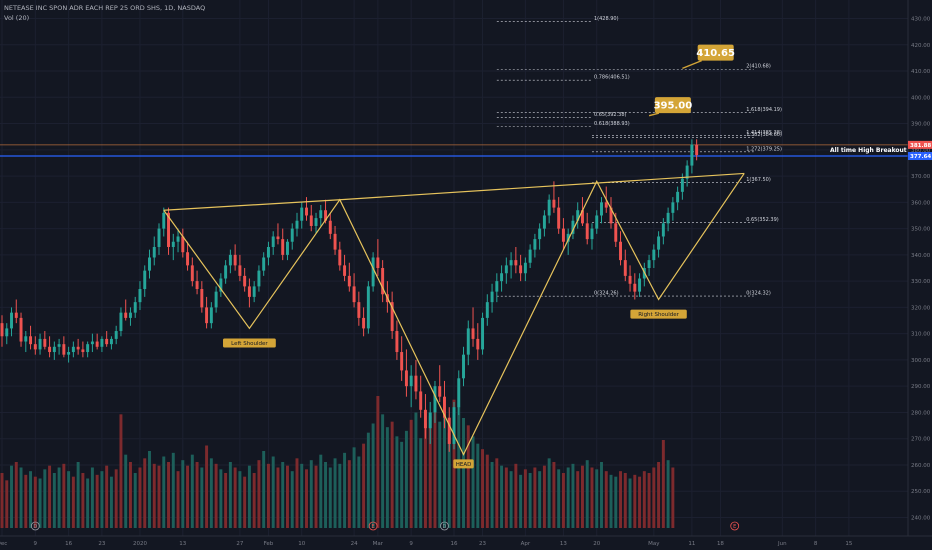 Image resolution: width=932 pixels, height=550 pixels. I want to click on time-tick-label: 15, so click(848, 544).